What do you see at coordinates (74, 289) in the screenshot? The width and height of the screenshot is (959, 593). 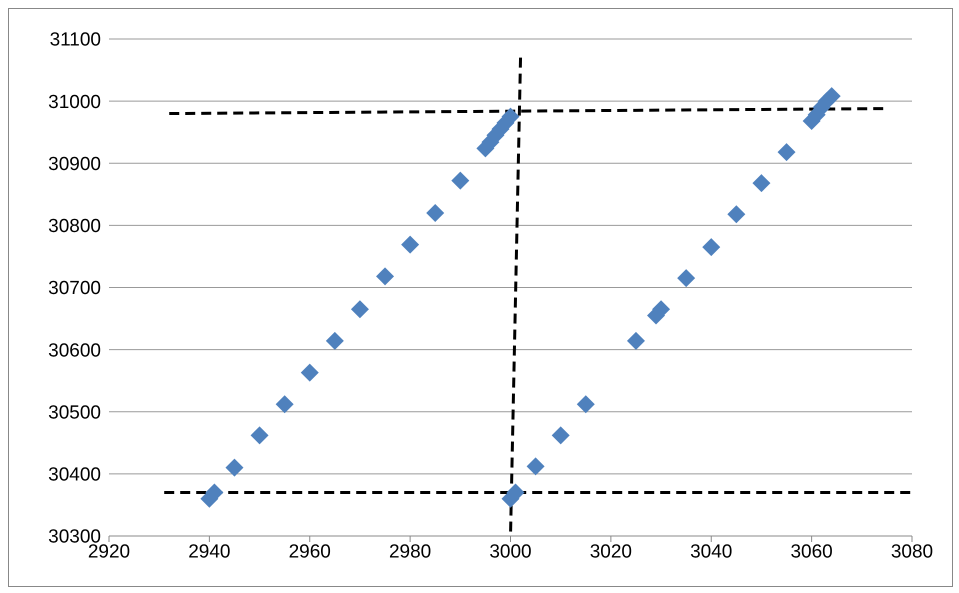 I see `y-tick-label: 30700` at bounding box center [74, 289].